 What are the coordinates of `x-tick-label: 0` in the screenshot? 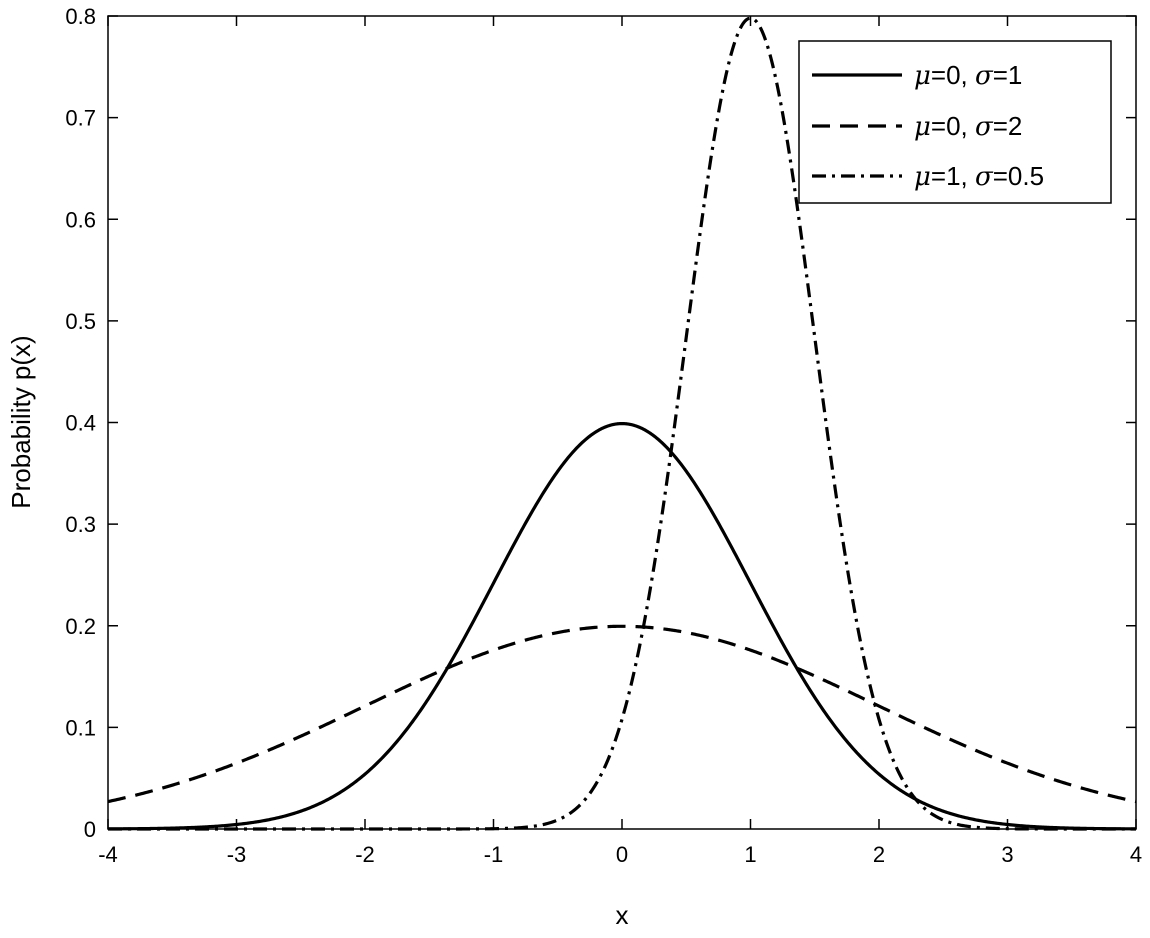 It's located at (622, 854).